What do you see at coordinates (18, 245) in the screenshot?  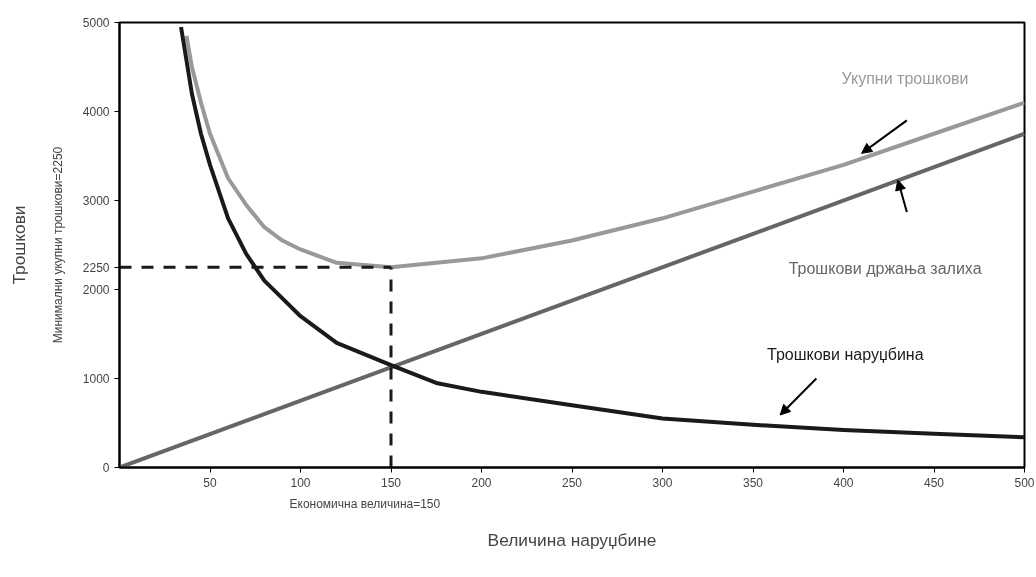 I see `y-axis-title: Трошкови` at bounding box center [18, 245].